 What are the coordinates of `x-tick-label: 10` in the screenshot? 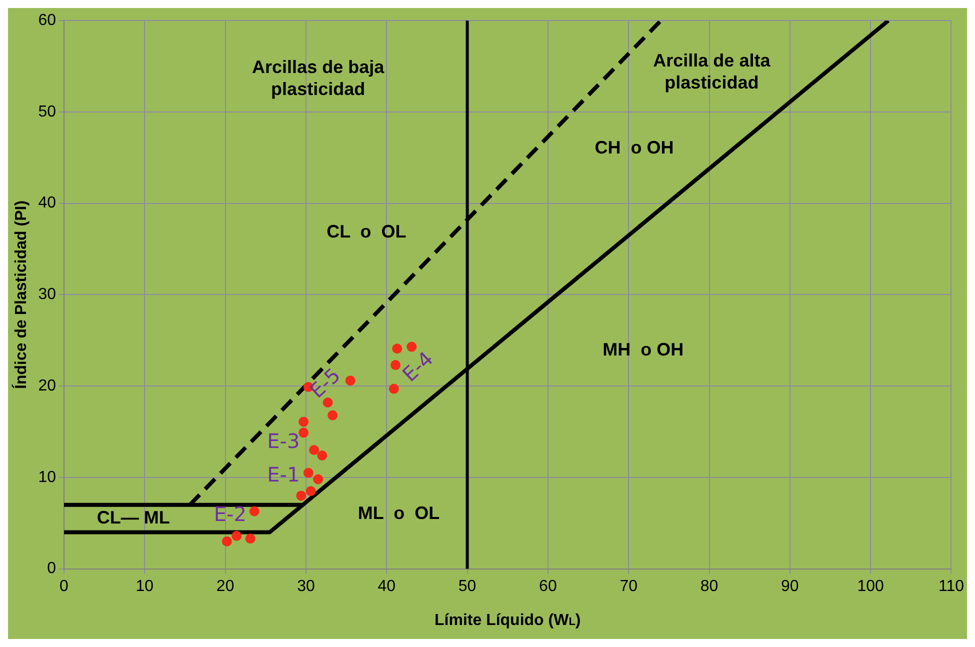 It's located at (145, 586).